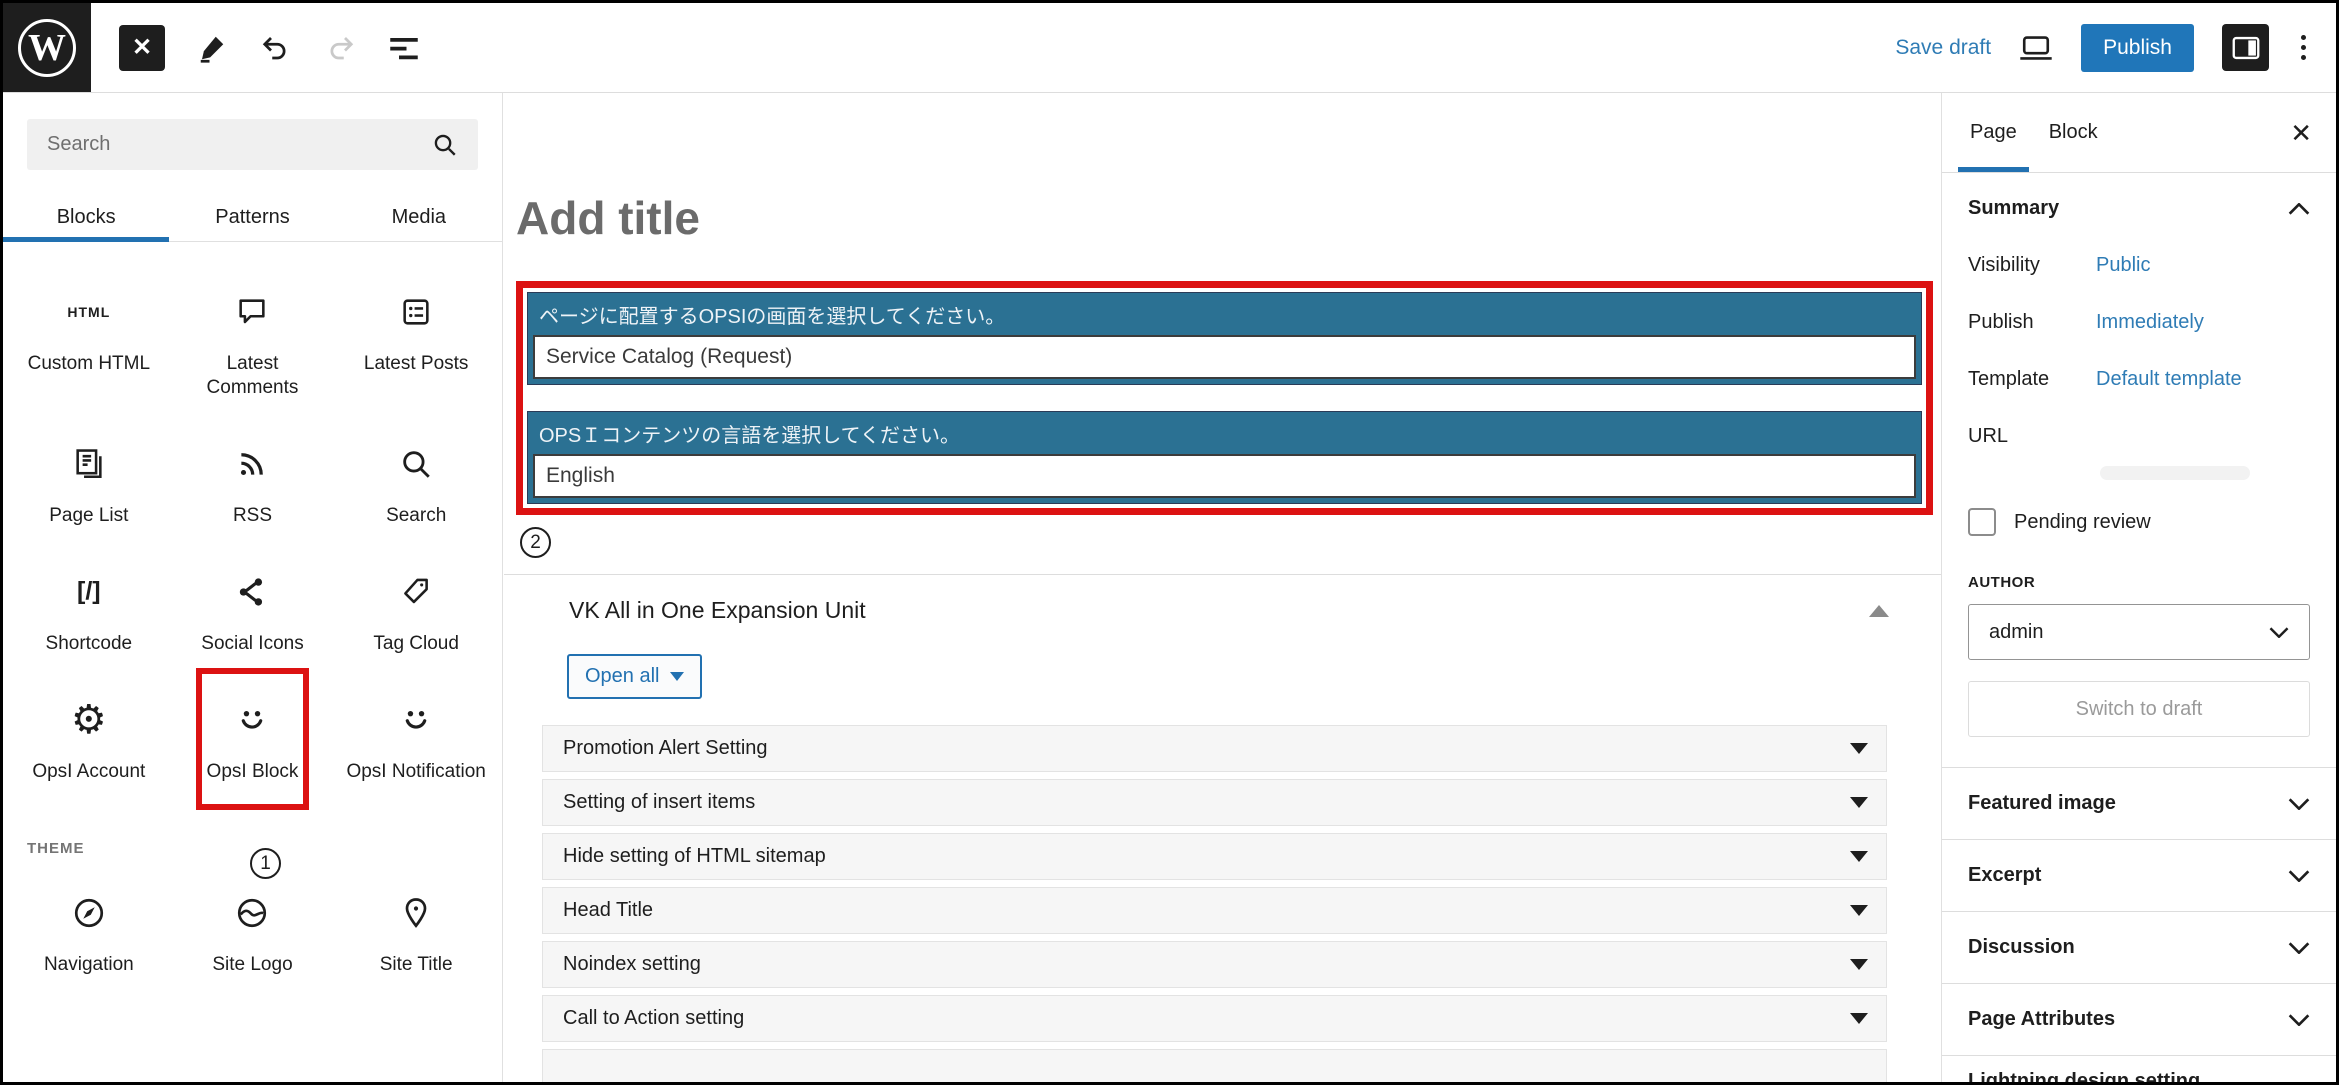  Describe the element at coordinates (47, 47) in the screenshot. I see `wordpress-logo: W` at that location.